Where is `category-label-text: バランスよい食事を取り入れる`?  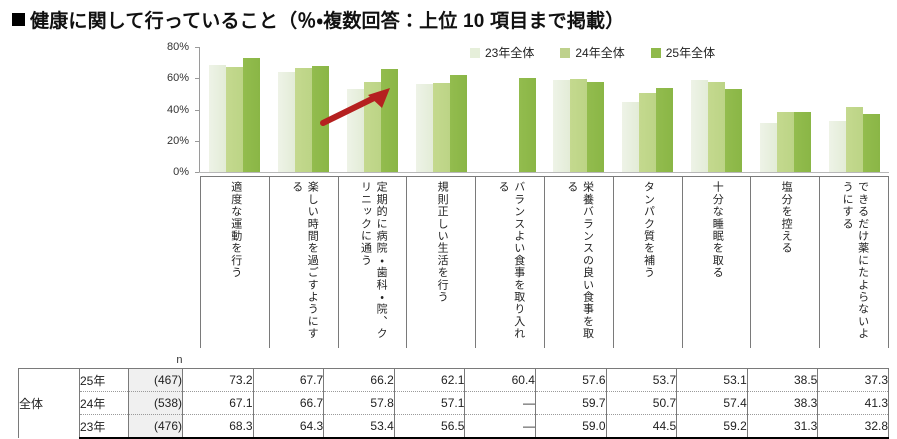 category-label-text: バランスよい食事を取り入れる is located at coordinates (511, 260).